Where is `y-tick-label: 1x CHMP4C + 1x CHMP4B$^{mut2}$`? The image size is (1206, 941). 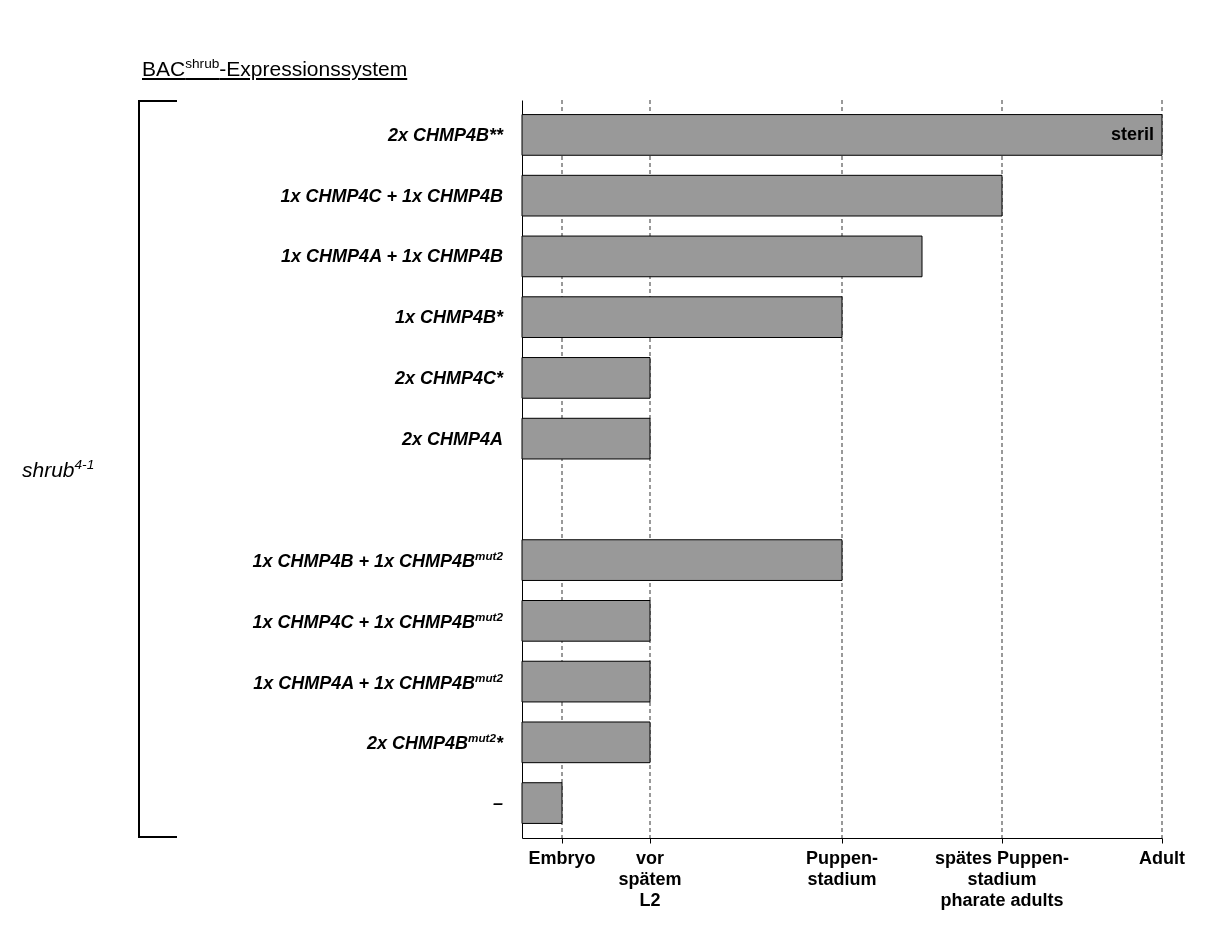 y-tick-label: 1x CHMP4C + 1x CHMP4B$^{mut2}$ is located at coordinates (377, 621).